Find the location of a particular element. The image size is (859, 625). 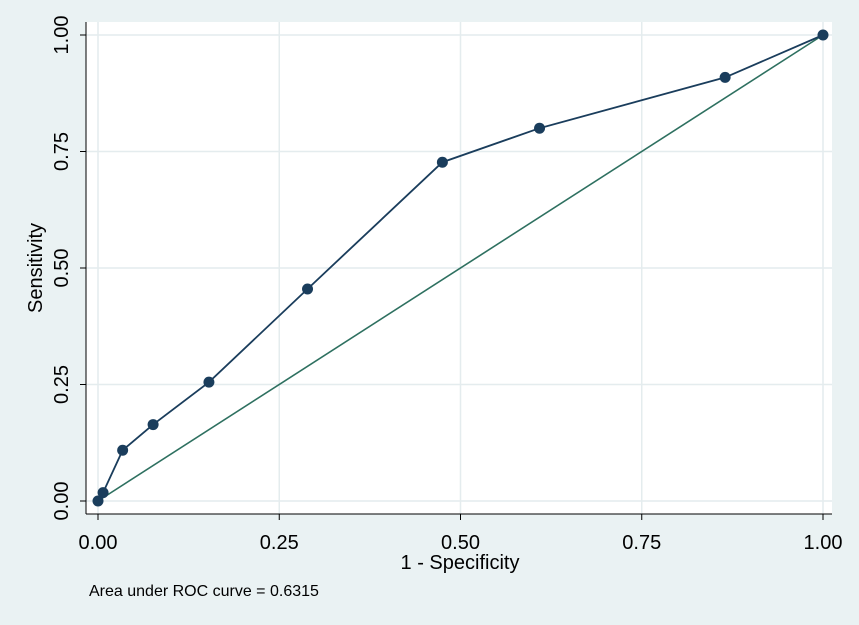

y-tick-label: 0.00 is located at coordinates (62, 501).